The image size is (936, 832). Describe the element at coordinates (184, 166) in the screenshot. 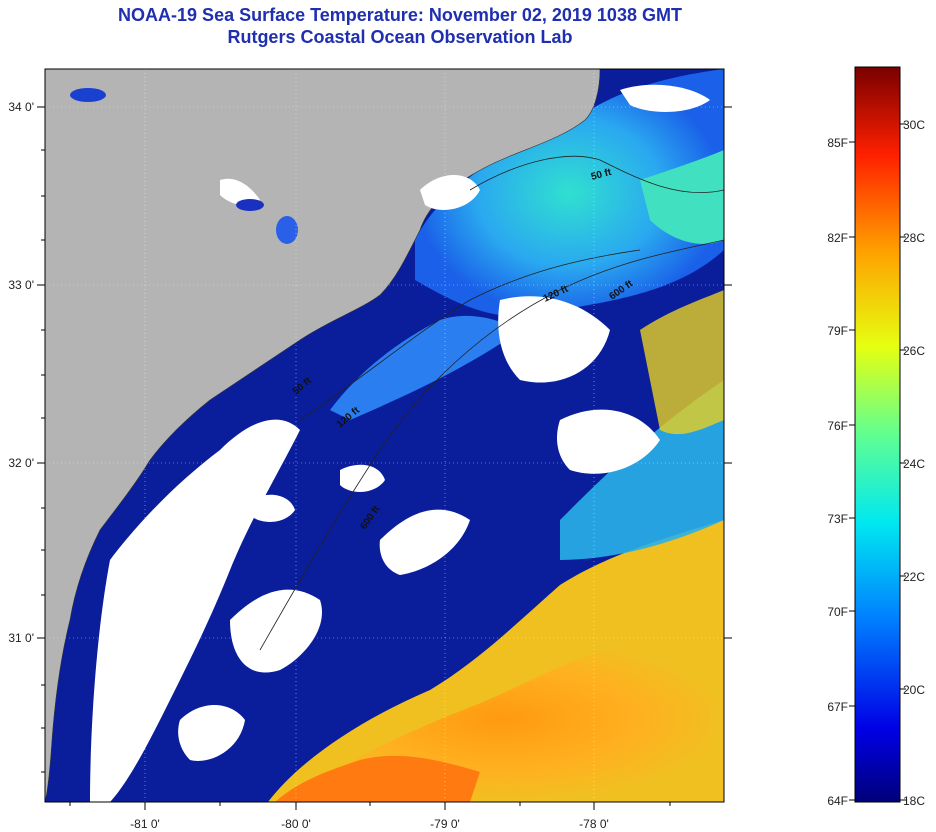

I see `inland-water` at that location.